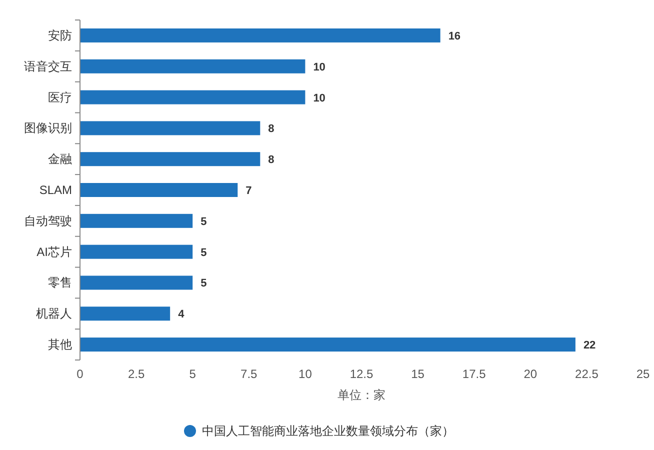 The image size is (654, 450). Describe the element at coordinates (474, 374) in the screenshot. I see `x-tick-label: 17.5` at that location.